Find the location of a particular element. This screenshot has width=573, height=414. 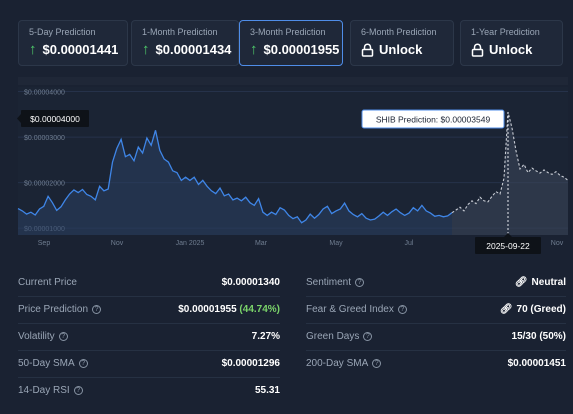

stat-green-days: Green Days? 15/30 (50%) is located at coordinates (436, 336).